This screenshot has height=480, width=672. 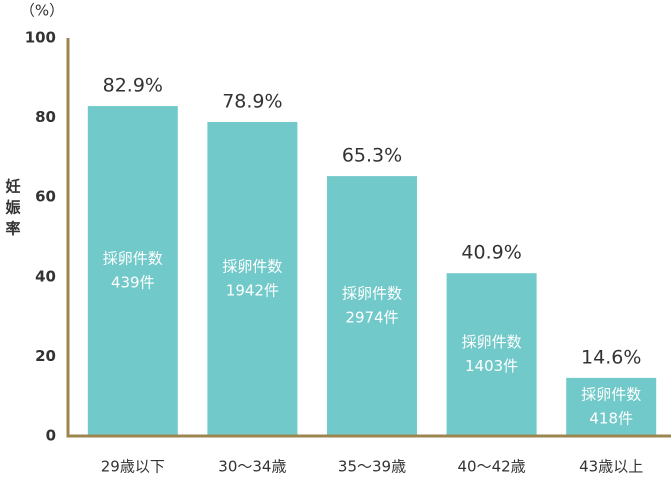 I want to click on x-tick-label: 29歳以下, so click(x=133, y=467).